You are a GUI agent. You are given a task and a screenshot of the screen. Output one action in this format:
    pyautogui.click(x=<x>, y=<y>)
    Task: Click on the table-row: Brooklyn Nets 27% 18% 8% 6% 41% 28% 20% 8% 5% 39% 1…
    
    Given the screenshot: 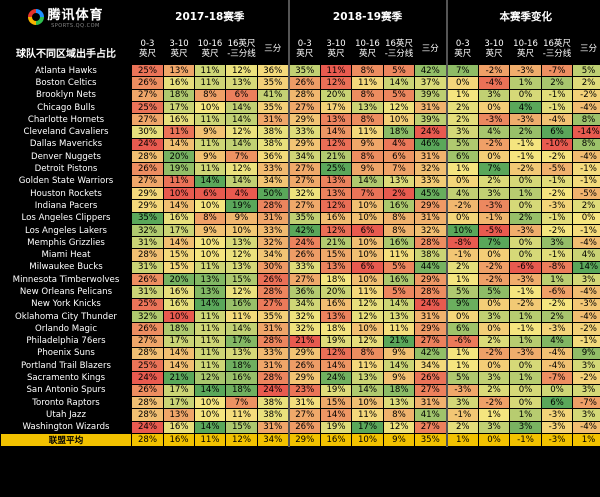 What is the action you would take?
    pyautogui.click(x=300, y=95)
    